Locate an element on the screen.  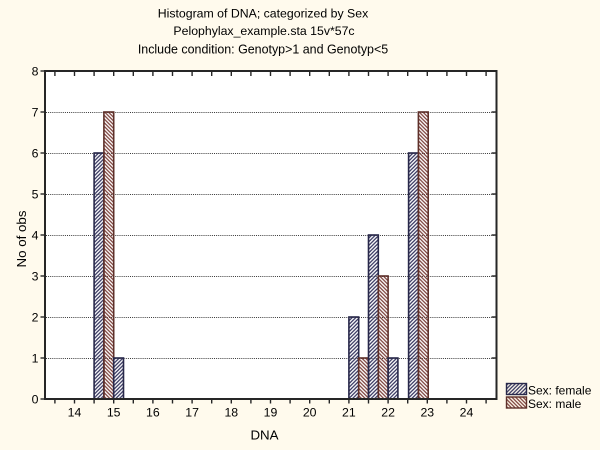
svg-text: 19 is located at coordinates (271, 413).